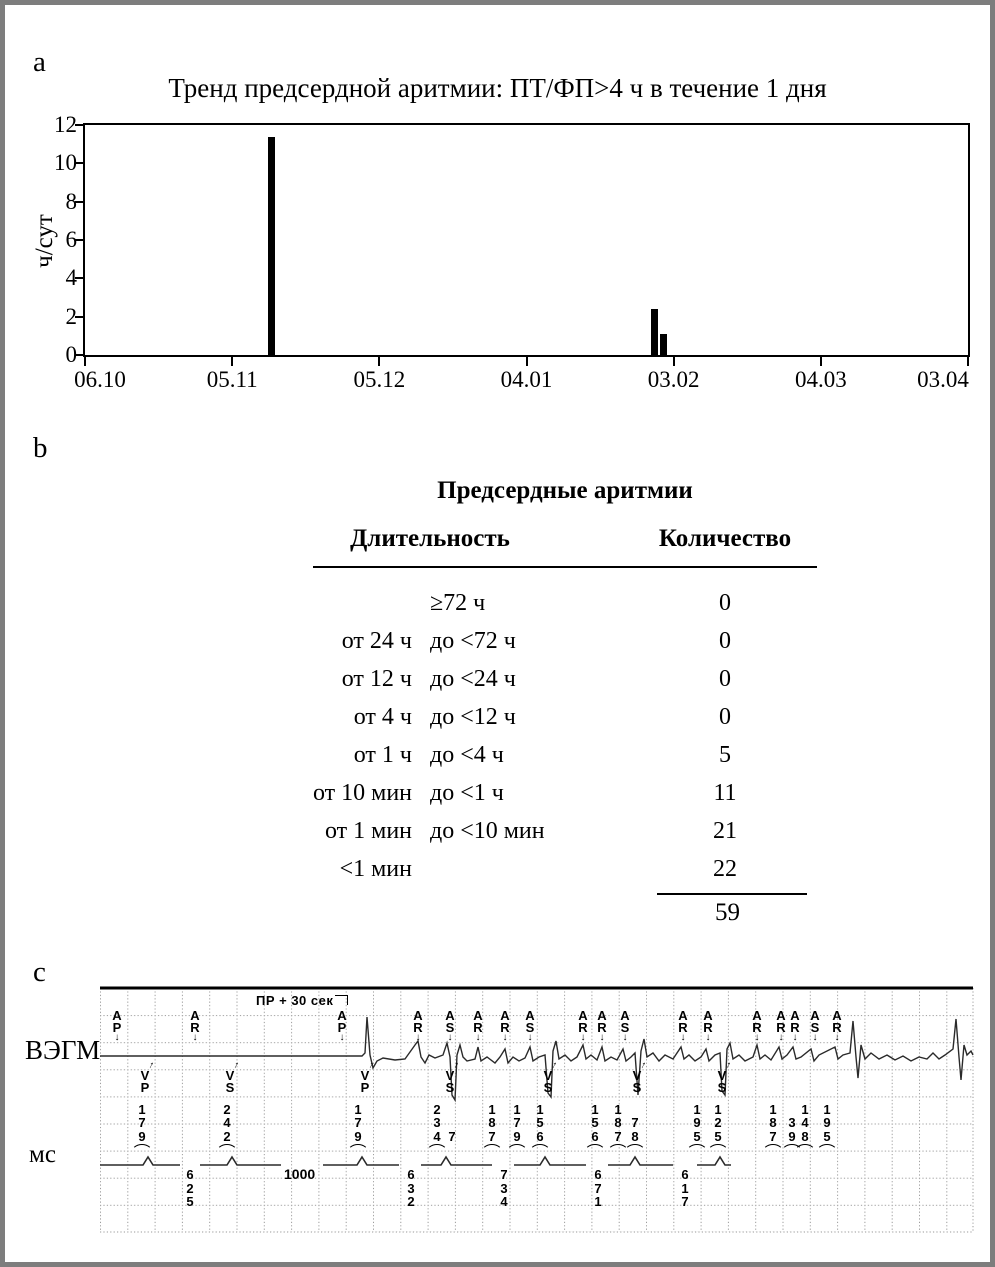 This screenshot has width=995, height=1267. Describe the element at coordinates (732, 894) in the screenshot. I see `table-total-rule` at that location.